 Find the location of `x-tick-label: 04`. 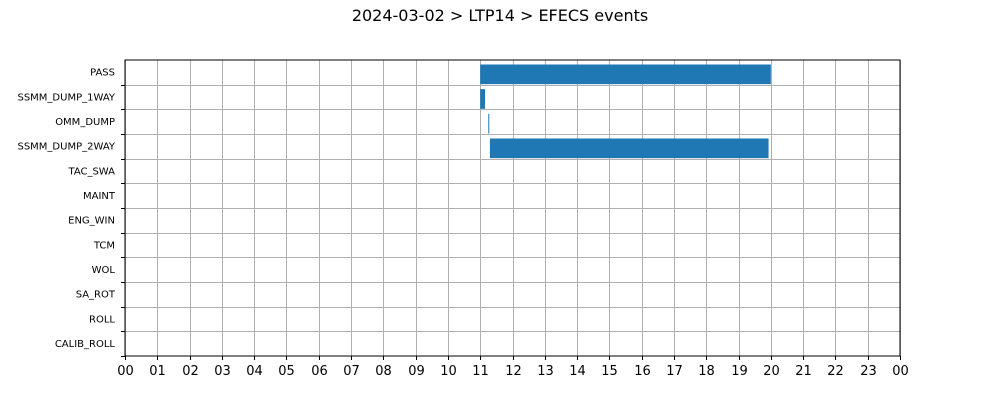

x-tick-label: 04 is located at coordinates (254, 371).